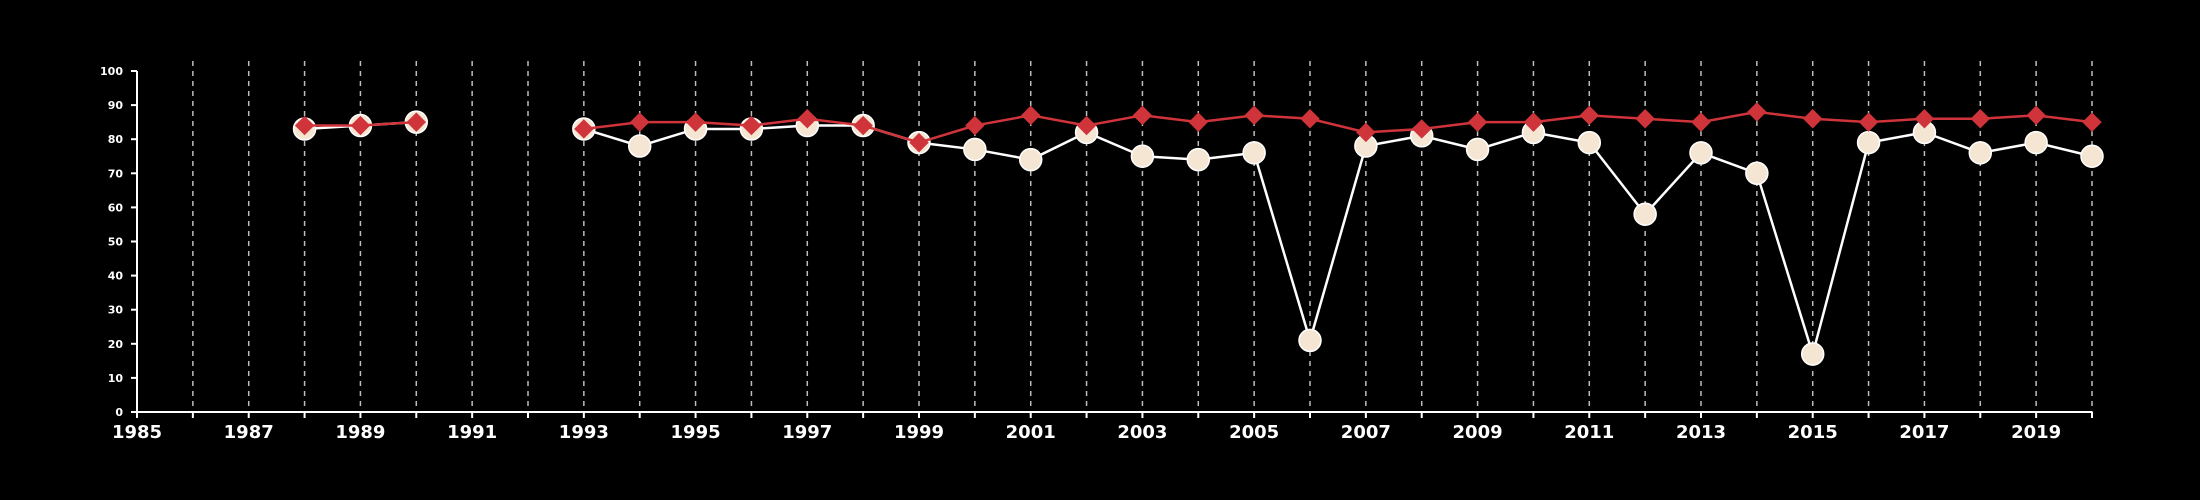 This screenshot has height=500, width=2200. I want to click on x-tick-label: 2003, so click(1142, 432).